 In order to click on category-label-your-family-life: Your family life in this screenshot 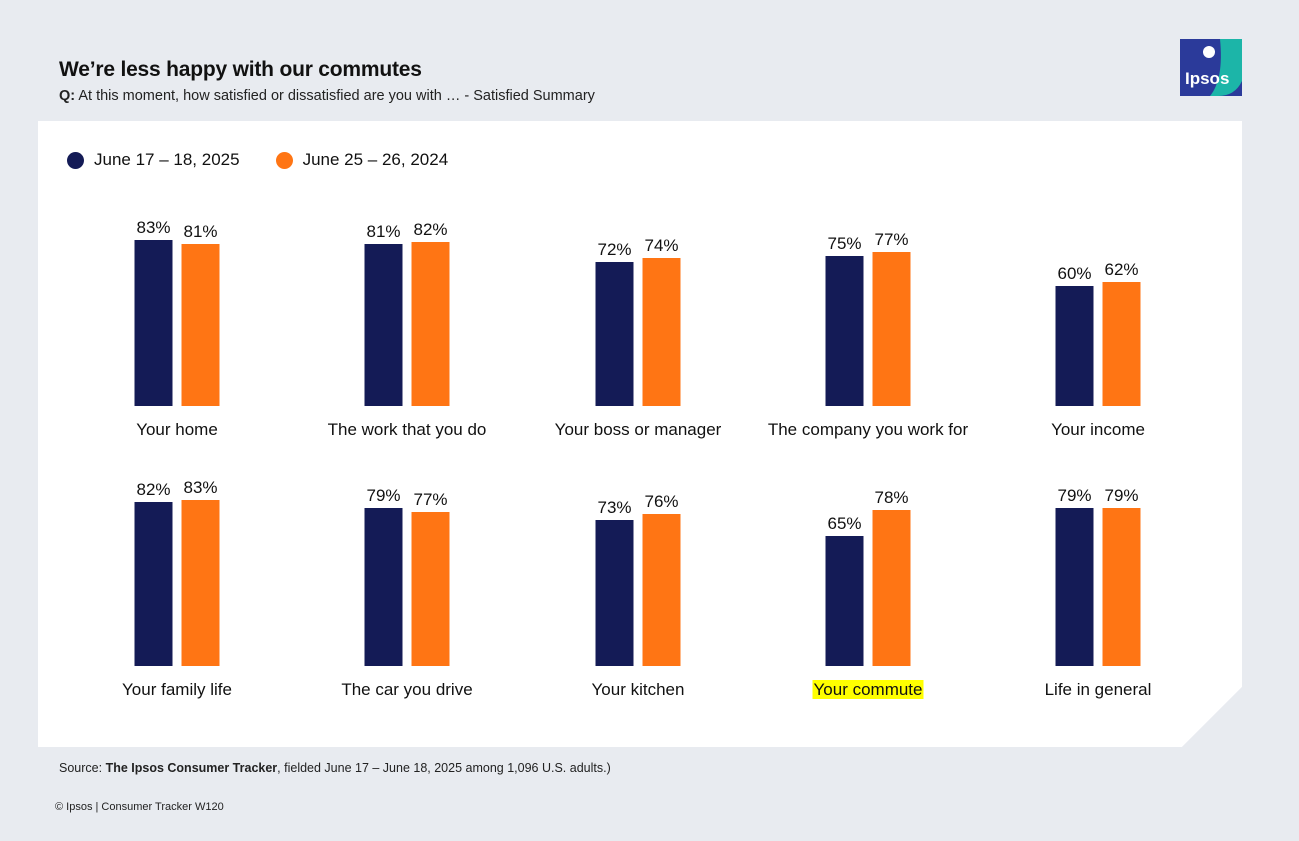, I will do `click(177, 689)`.